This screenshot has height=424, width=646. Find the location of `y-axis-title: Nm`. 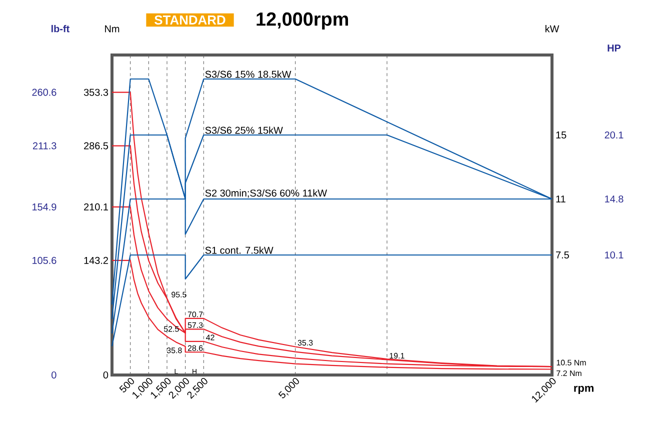

y-axis-title: Nm is located at coordinates (112, 28).